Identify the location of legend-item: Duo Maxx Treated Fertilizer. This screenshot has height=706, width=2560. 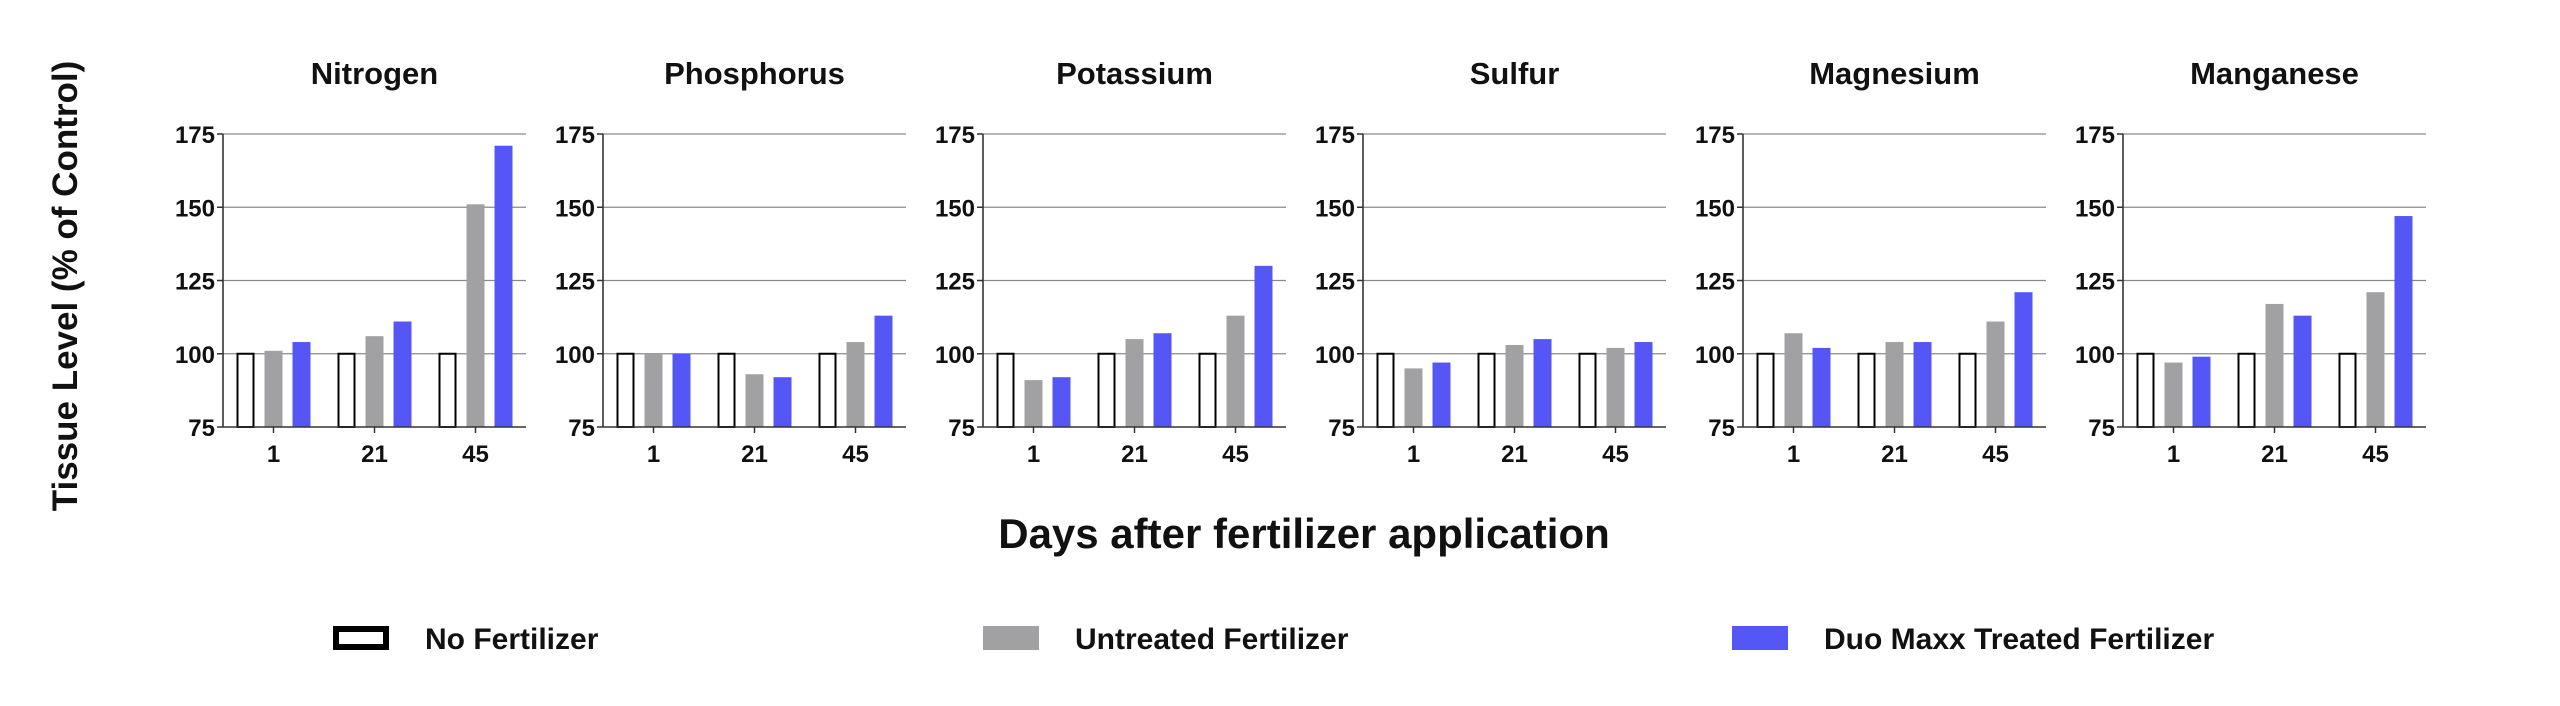
(1973, 639).